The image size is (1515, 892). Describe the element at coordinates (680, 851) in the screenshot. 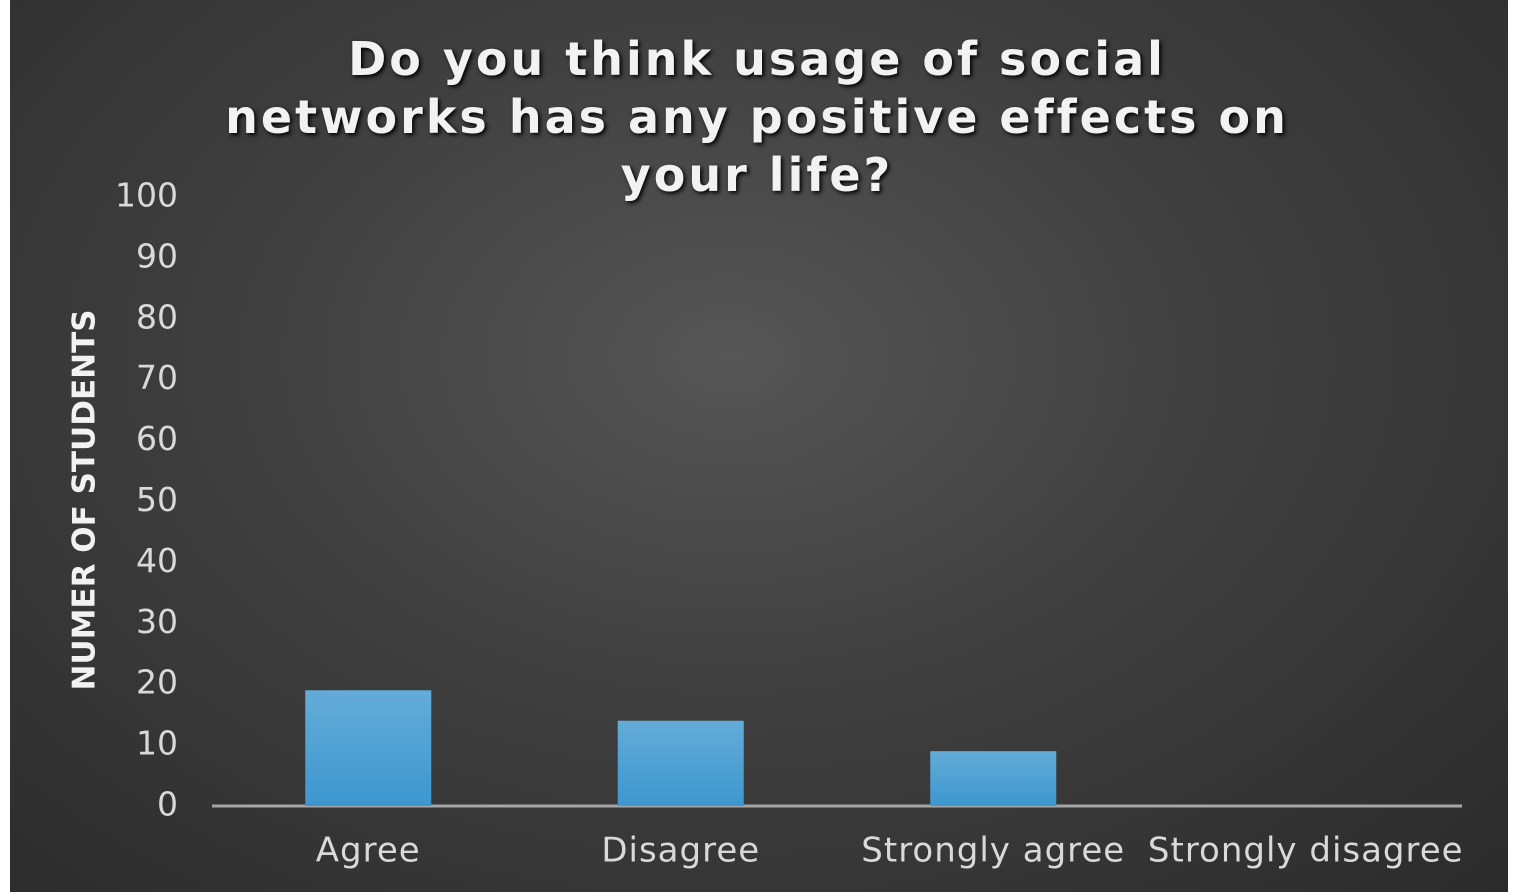

I see `x-tick-label: Disagree` at that location.